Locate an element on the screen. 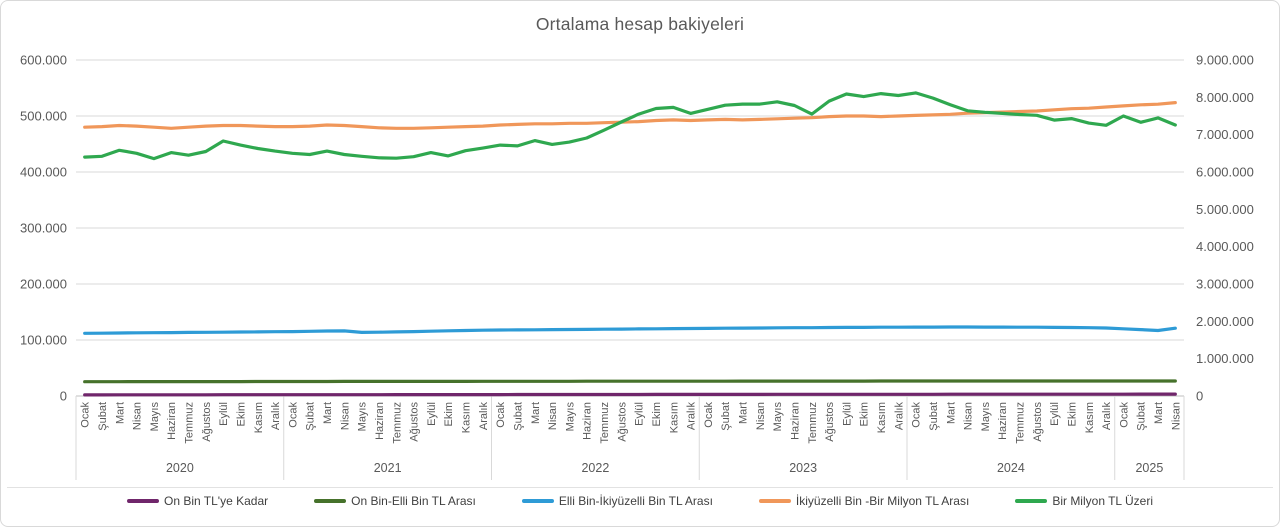 This screenshot has width=1280, height=527. legend-item-0: On Bin TL'ye Kadar is located at coordinates (197, 501).